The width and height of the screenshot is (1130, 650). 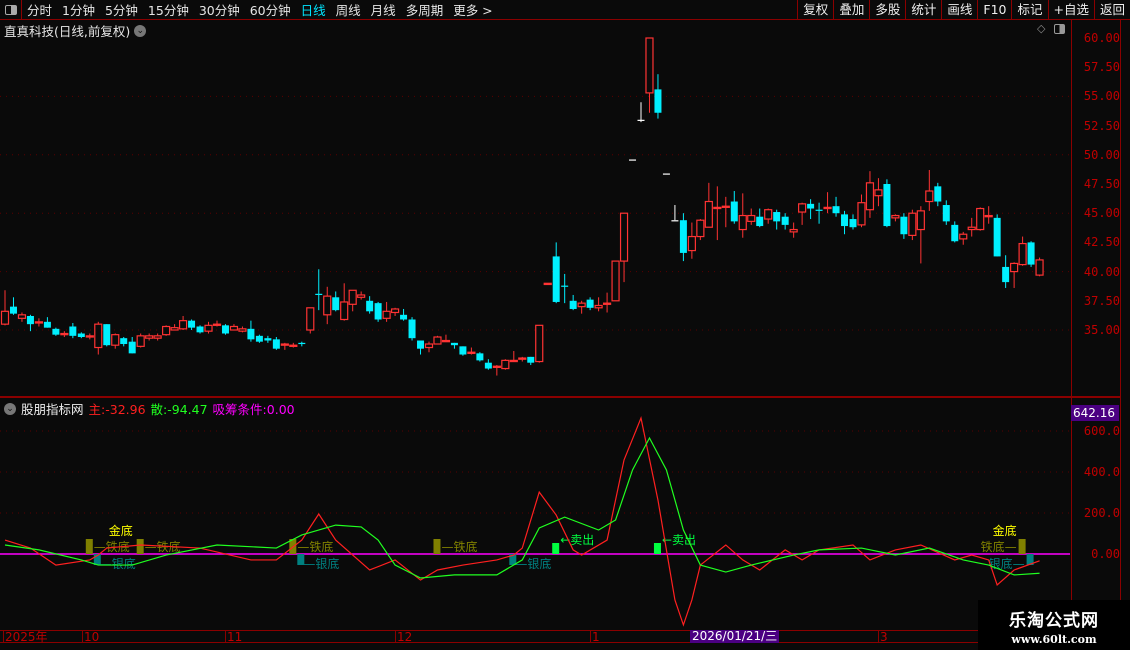 What do you see at coordinates (1101, 472) in the screenshot?
I see `indicator-axis-label: 400.0` at bounding box center [1101, 472].